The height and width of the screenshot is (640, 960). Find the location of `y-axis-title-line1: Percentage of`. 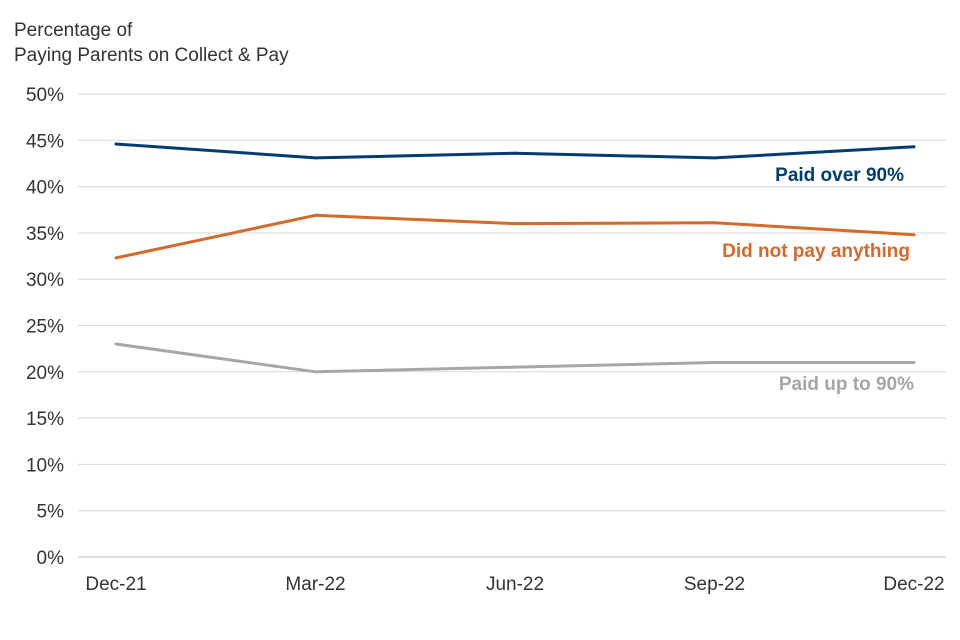

y-axis-title-line1: Percentage of is located at coordinates (73, 30).